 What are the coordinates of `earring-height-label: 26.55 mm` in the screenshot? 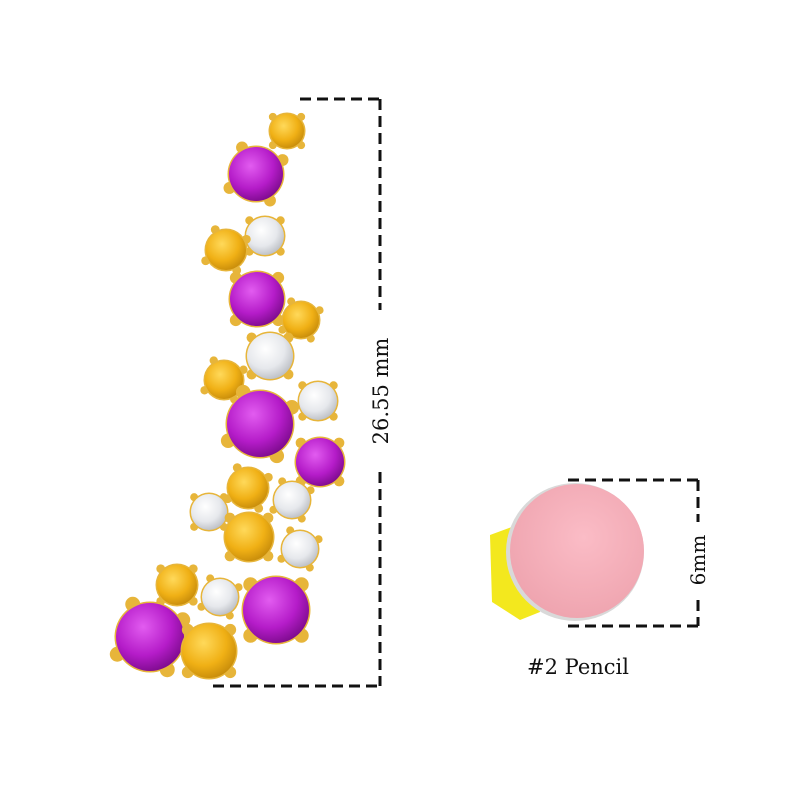 It's located at (381, 391).